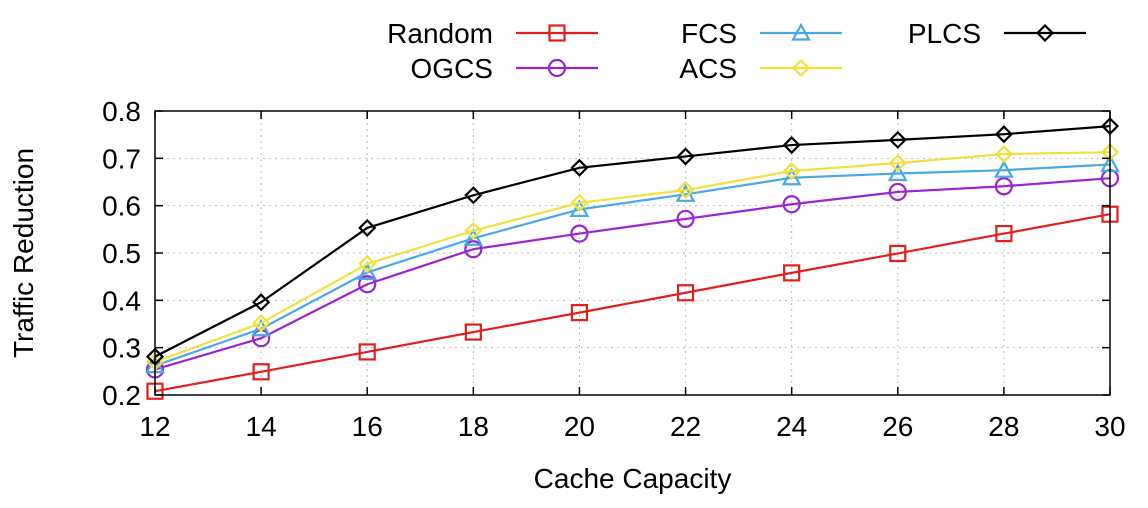  What do you see at coordinates (473, 426) in the screenshot?
I see `x-tick-label: 18` at bounding box center [473, 426].